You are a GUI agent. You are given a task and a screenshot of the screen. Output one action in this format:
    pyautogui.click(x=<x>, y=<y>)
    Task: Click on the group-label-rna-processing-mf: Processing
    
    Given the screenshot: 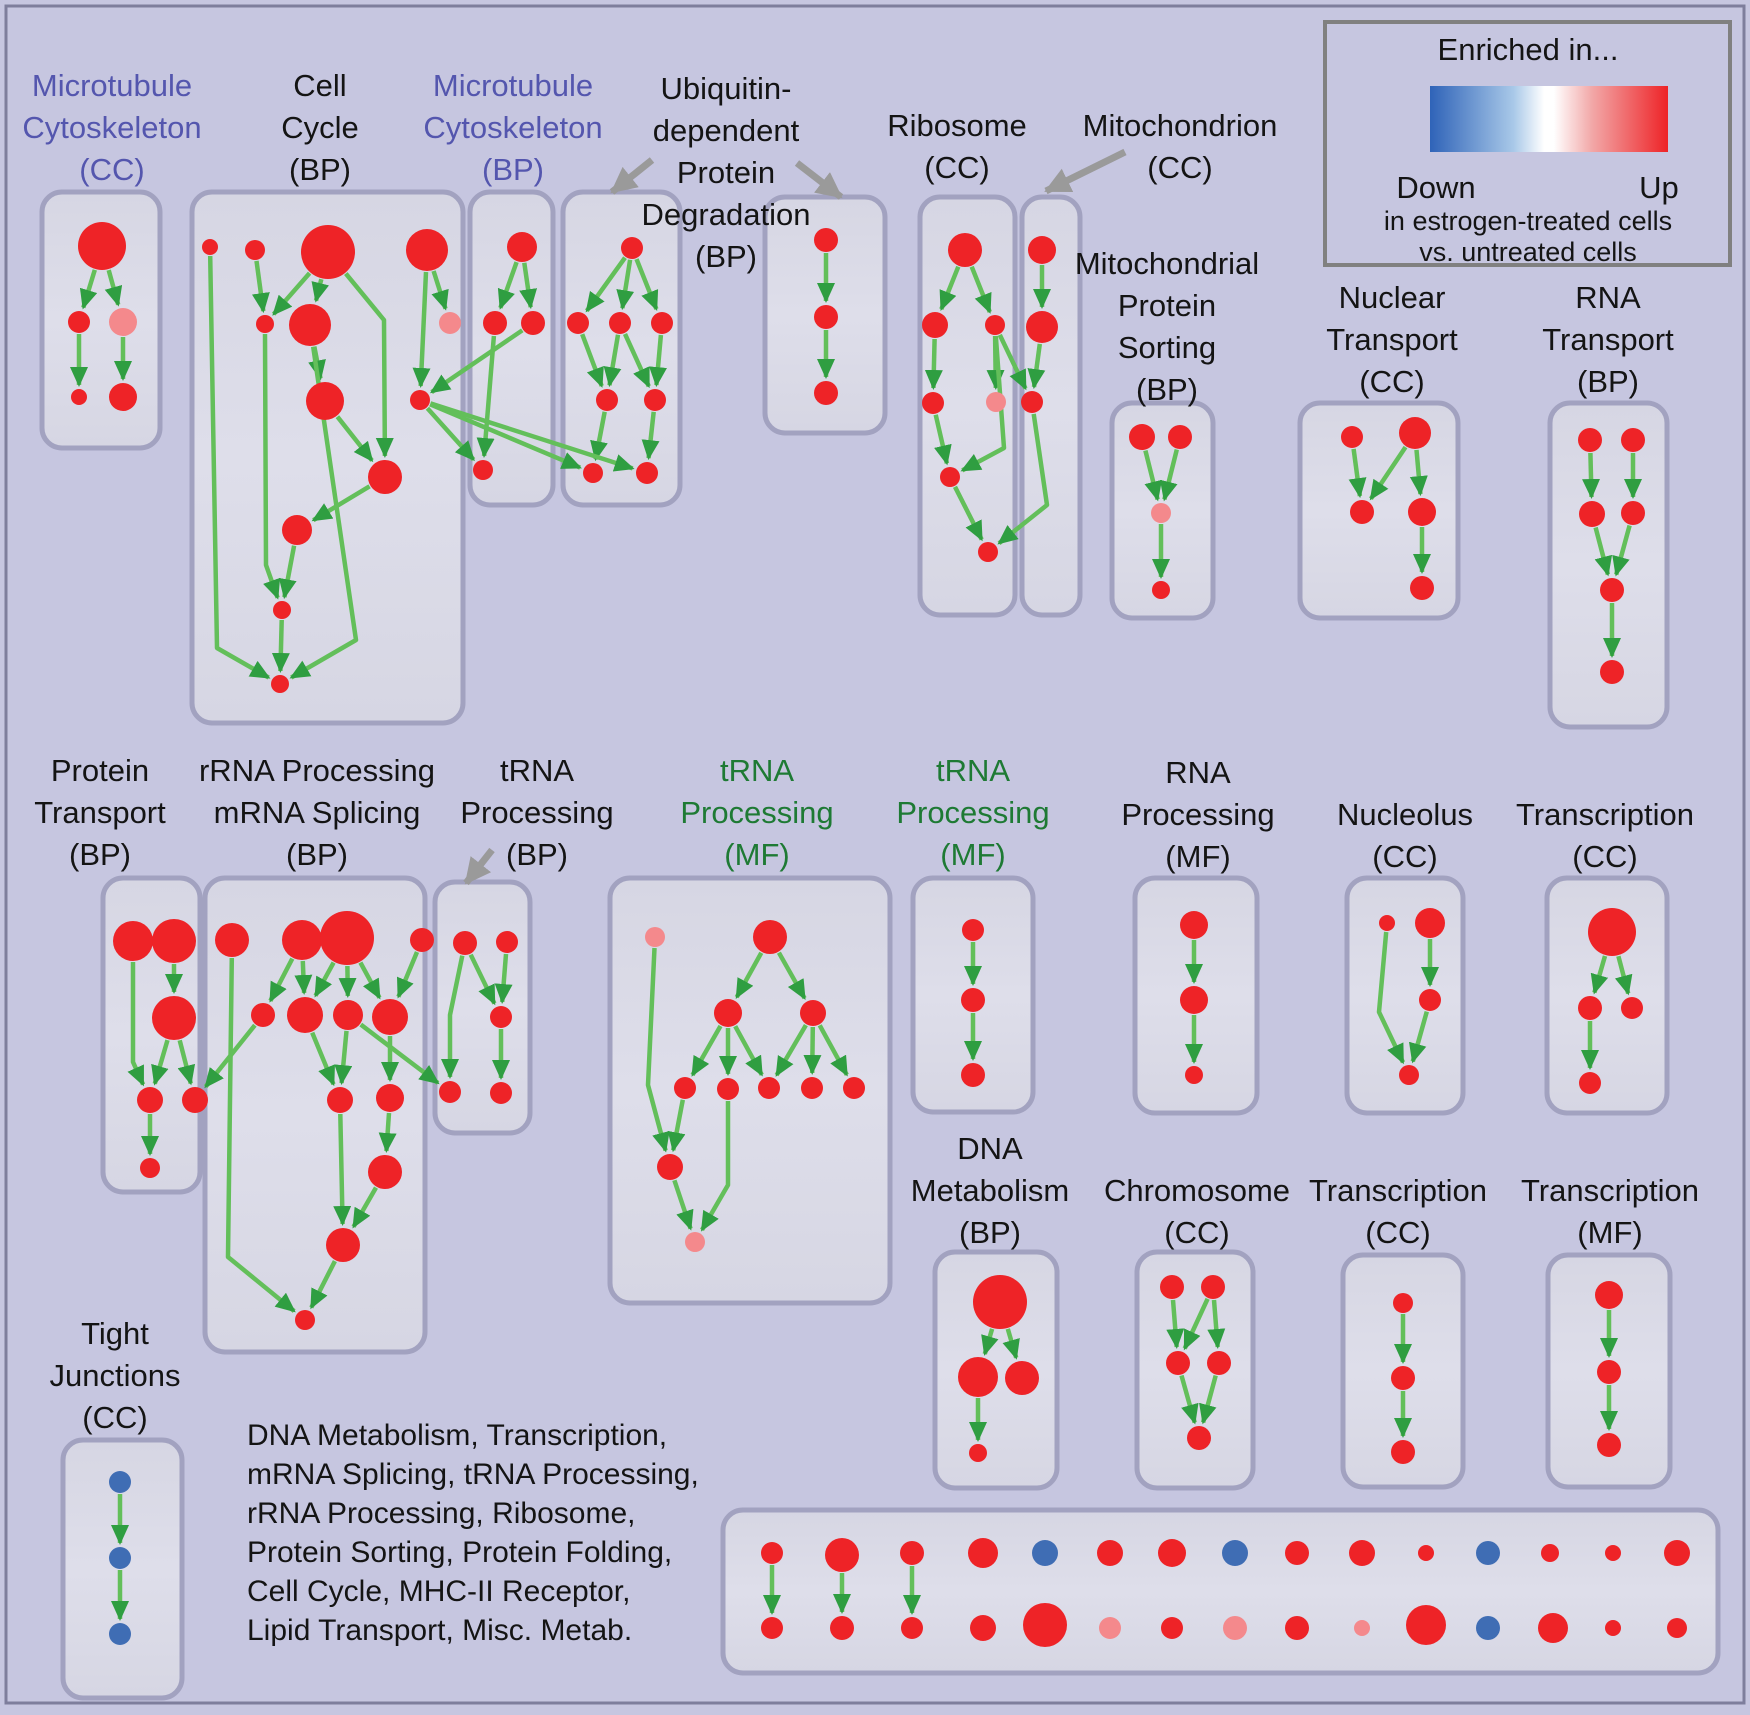 What is the action you would take?
    pyautogui.click(x=1197, y=814)
    